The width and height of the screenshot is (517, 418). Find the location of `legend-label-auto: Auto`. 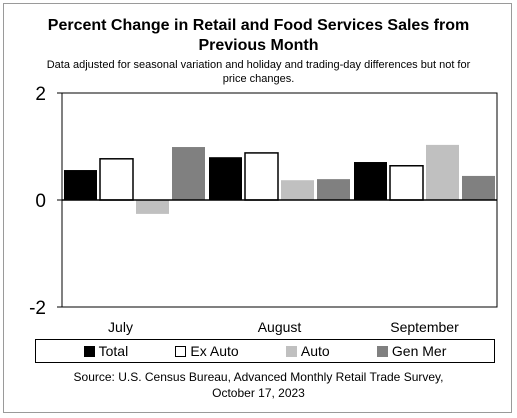

legend-label-auto: Auto is located at coordinates (315, 351).